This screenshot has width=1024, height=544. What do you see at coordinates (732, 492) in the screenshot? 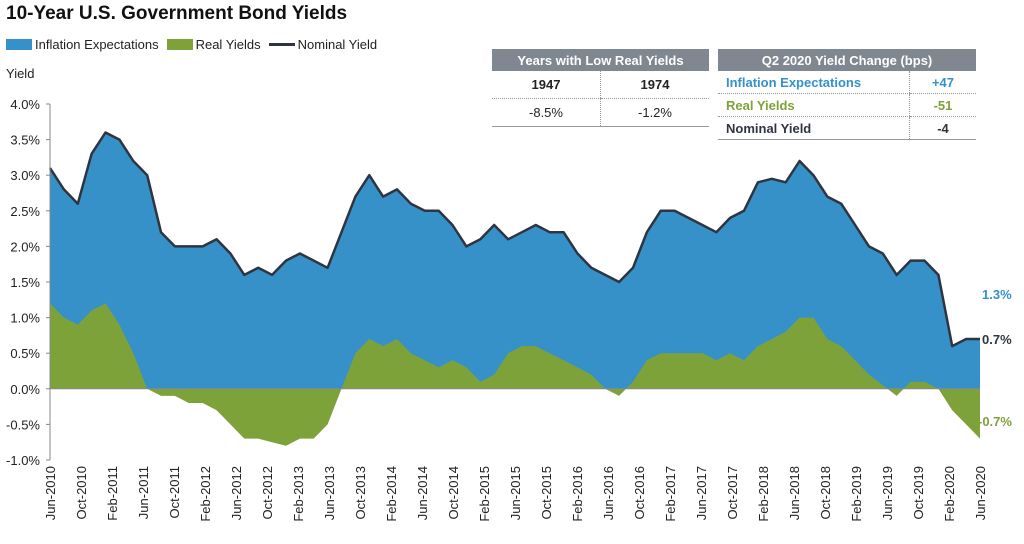
I see `x-tick-label: Oct-2017` at bounding box center [732, 492].